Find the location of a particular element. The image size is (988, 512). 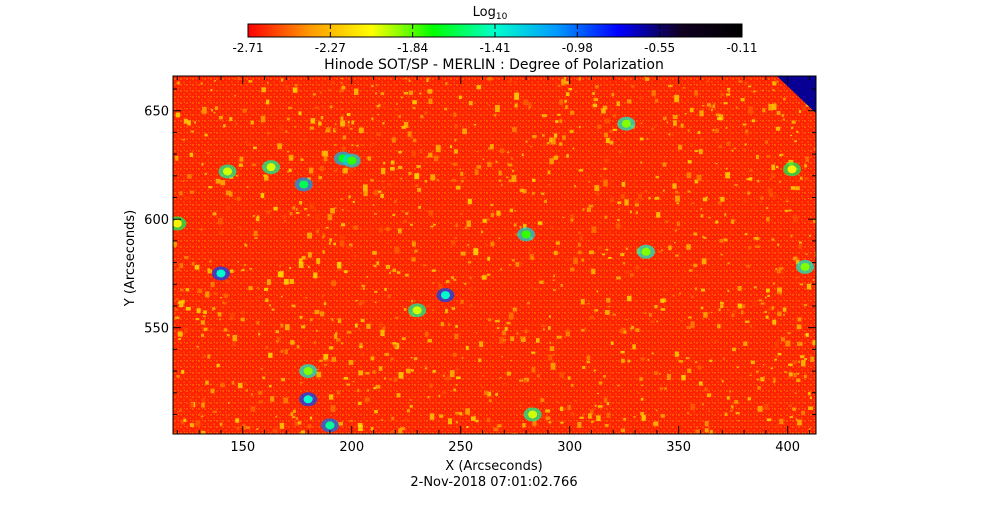

y-tick-label: 550 is located at coordinates (156, 329).